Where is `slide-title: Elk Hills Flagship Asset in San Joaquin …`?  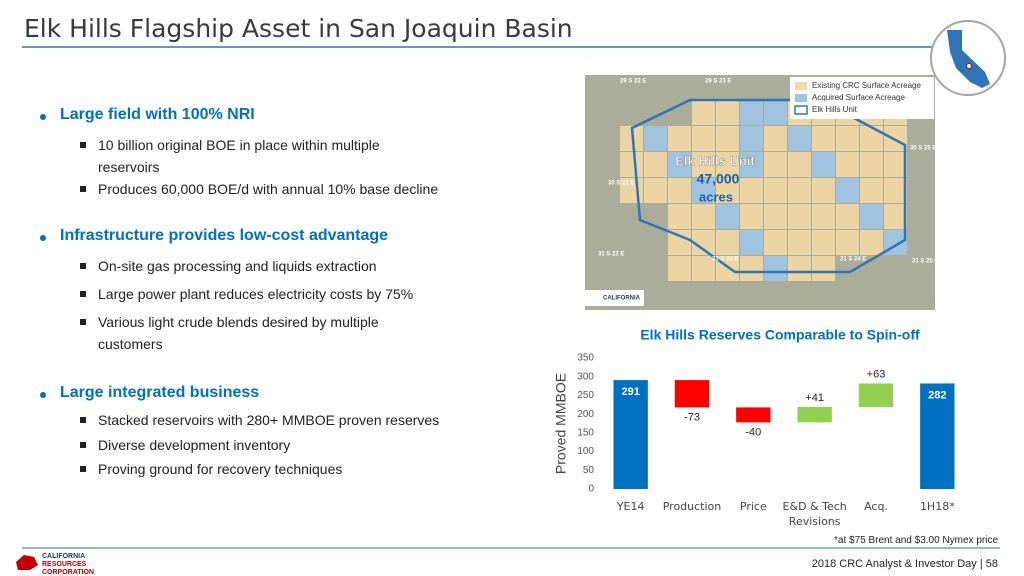
slide-title: Elk Hills Flagship Asset in San Joaquin … is located at coordinates (298, 28).